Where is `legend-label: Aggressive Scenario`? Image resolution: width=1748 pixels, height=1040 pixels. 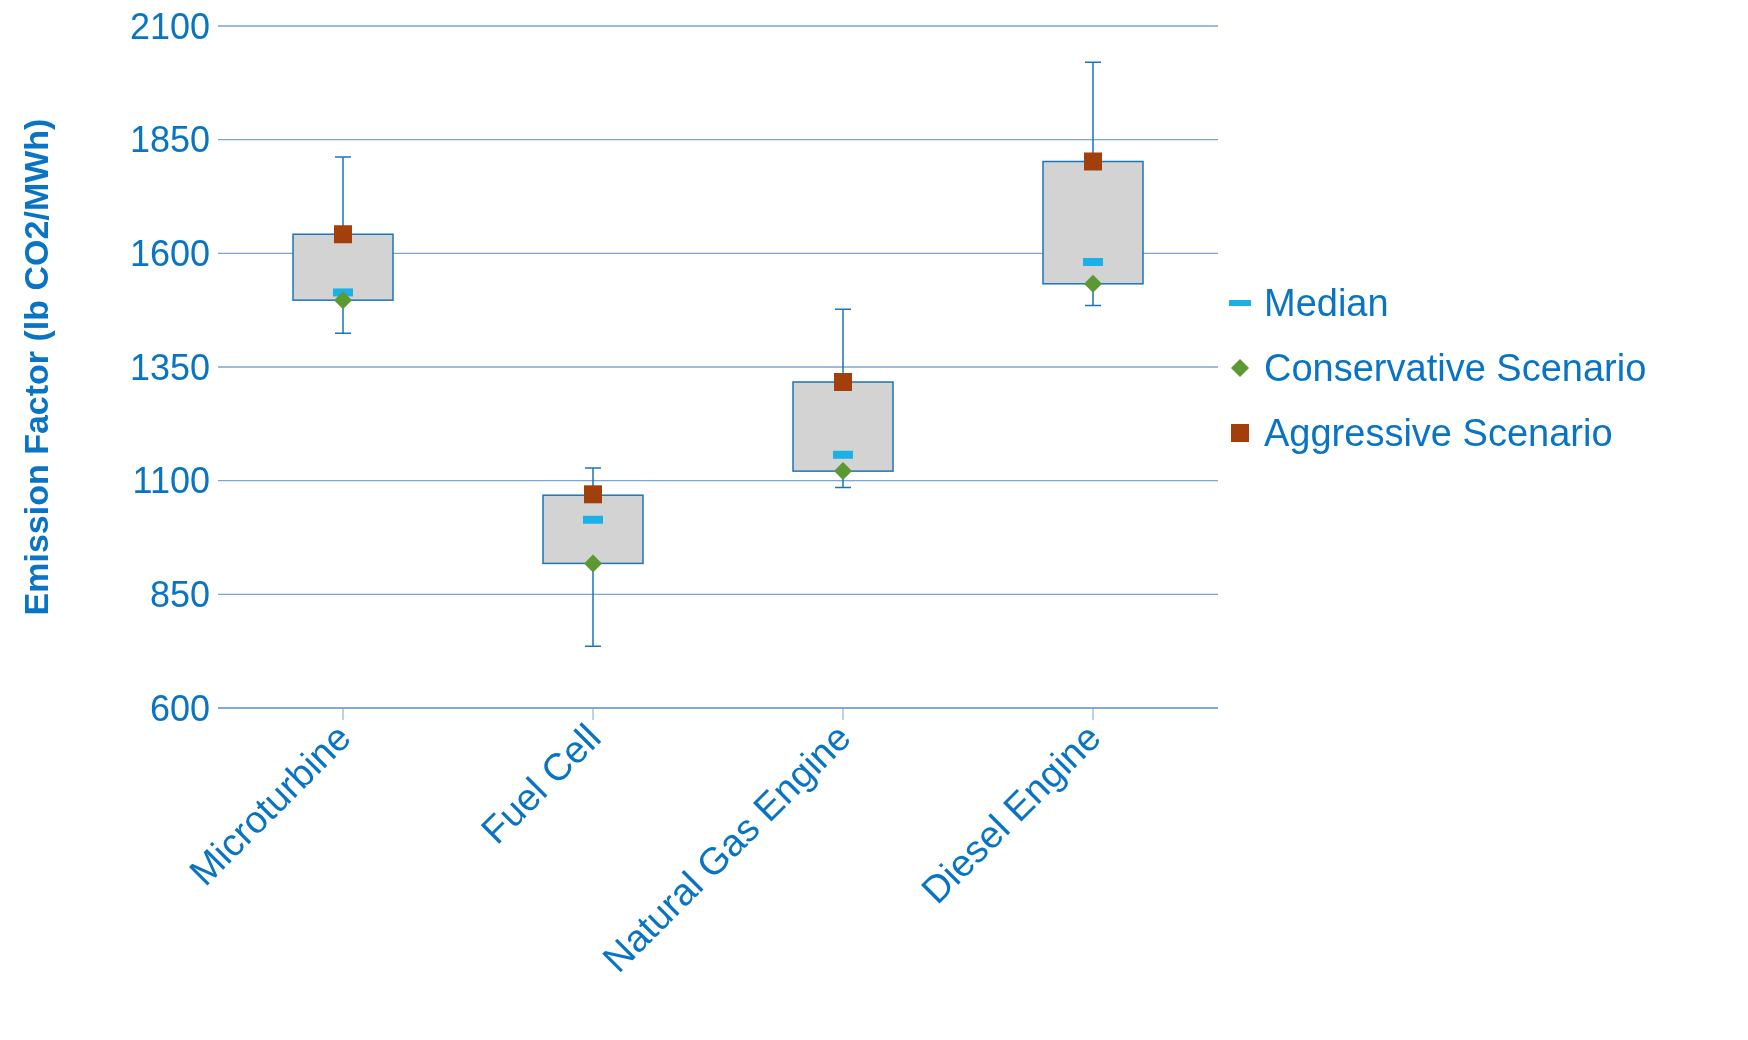
legend-label: Aggressive Scenario is located at coordinates (1438, 433).